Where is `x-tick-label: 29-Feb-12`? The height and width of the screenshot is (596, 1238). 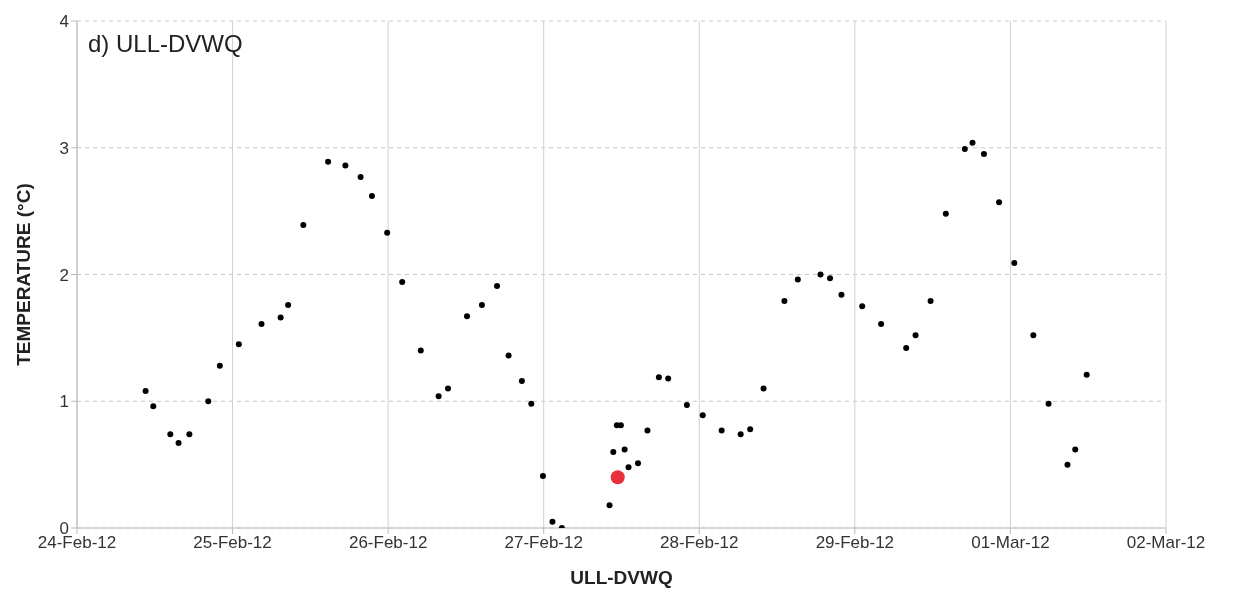
x-tick-label: 29-Feb-12 is located at coordinates (855, 543).